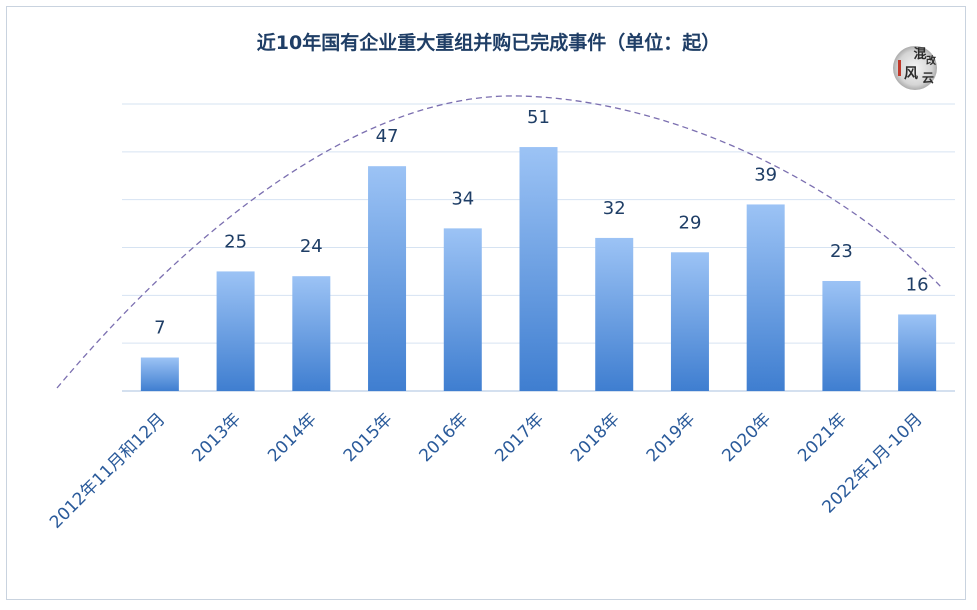 Image resolution: width=977 pixels, height=610 pixels. Describe the element at coordinates (595, 437) in the screenshot. I see `x-tick-label: 2018年` at that location.